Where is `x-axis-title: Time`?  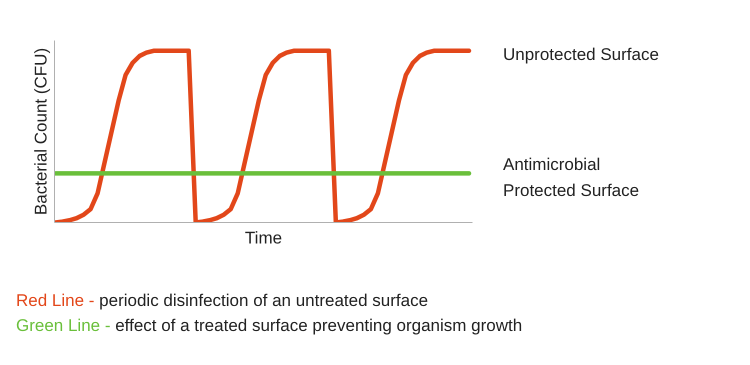
x-axis-title: Time is located at coordinates (263, 238).